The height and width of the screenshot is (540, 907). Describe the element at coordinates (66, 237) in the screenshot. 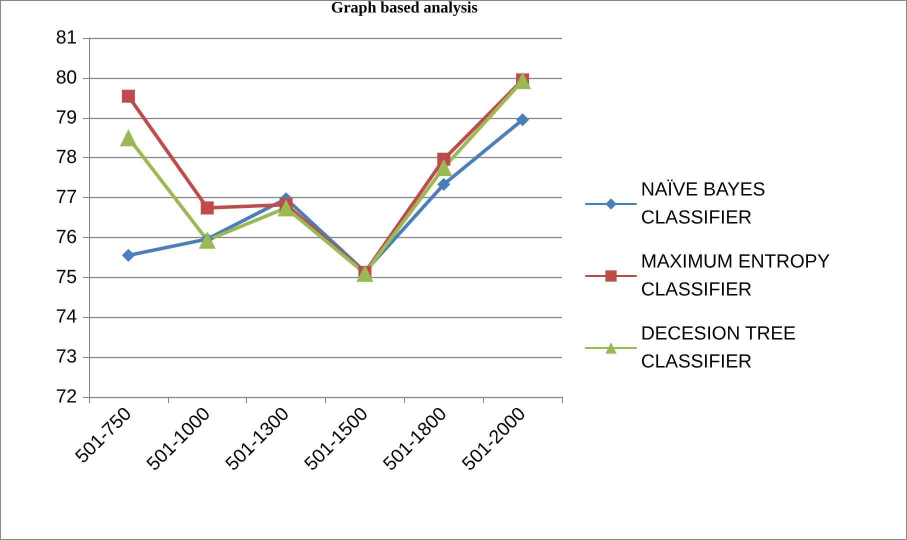

I see `y-tick-label: 76` at that location.